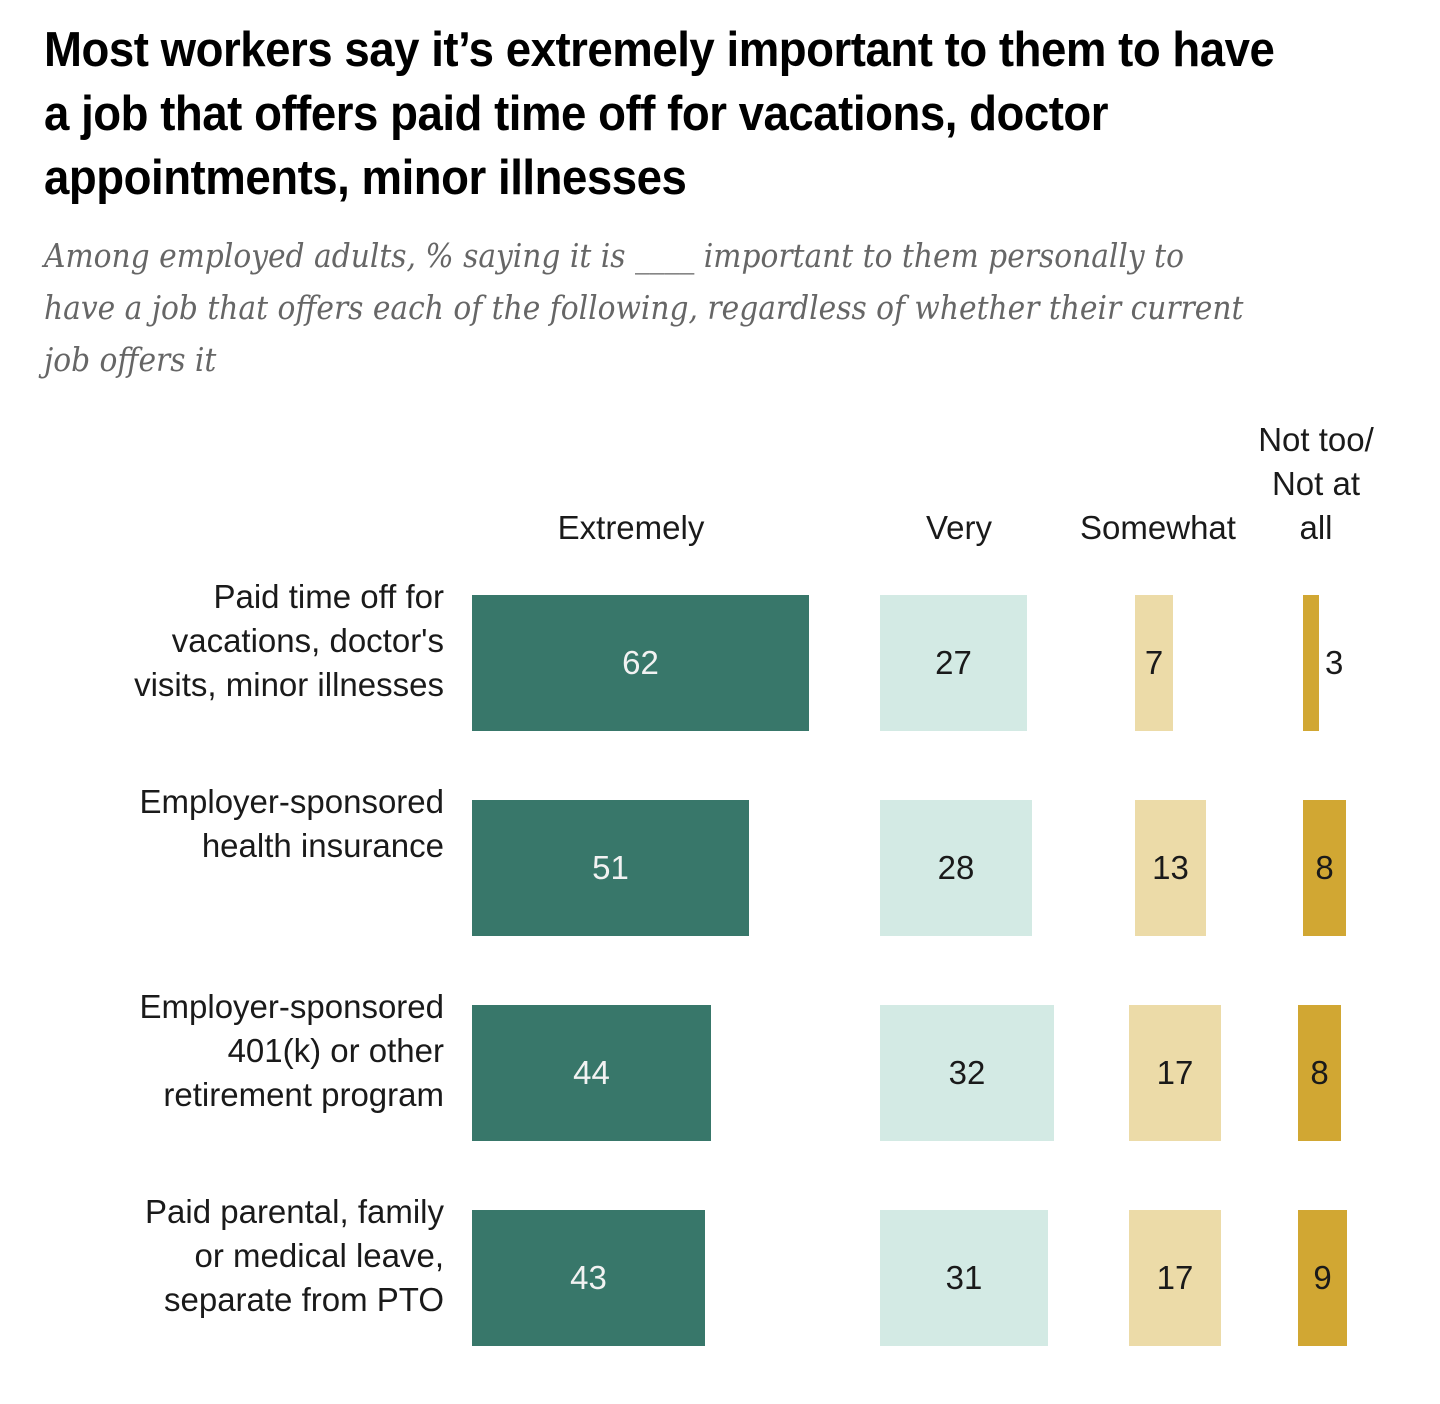 The width and height of the screenshot is (1440, 1404). What do you see at coordinates (307, 640) in the screenshot?
I see `category-label-line: vacations, doctor's` at bounding box center [307, 640].